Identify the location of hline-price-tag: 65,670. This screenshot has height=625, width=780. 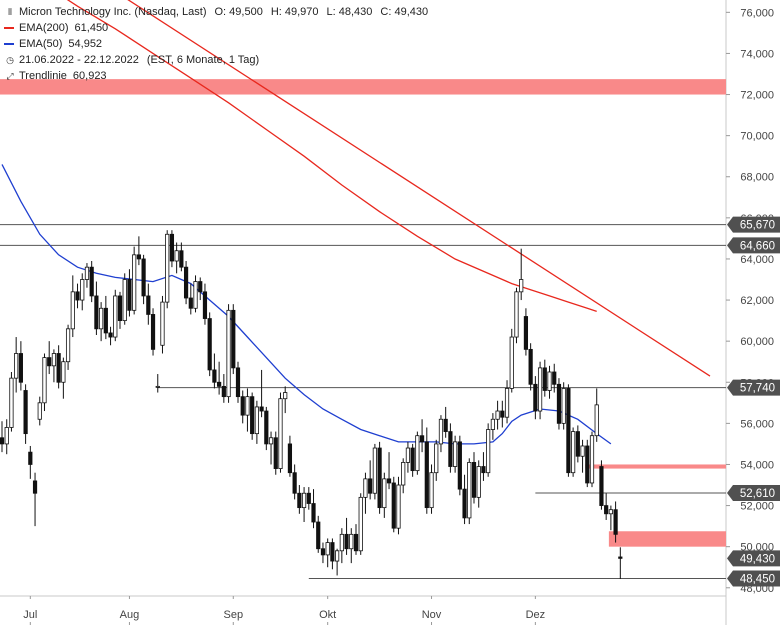
(757, 226).